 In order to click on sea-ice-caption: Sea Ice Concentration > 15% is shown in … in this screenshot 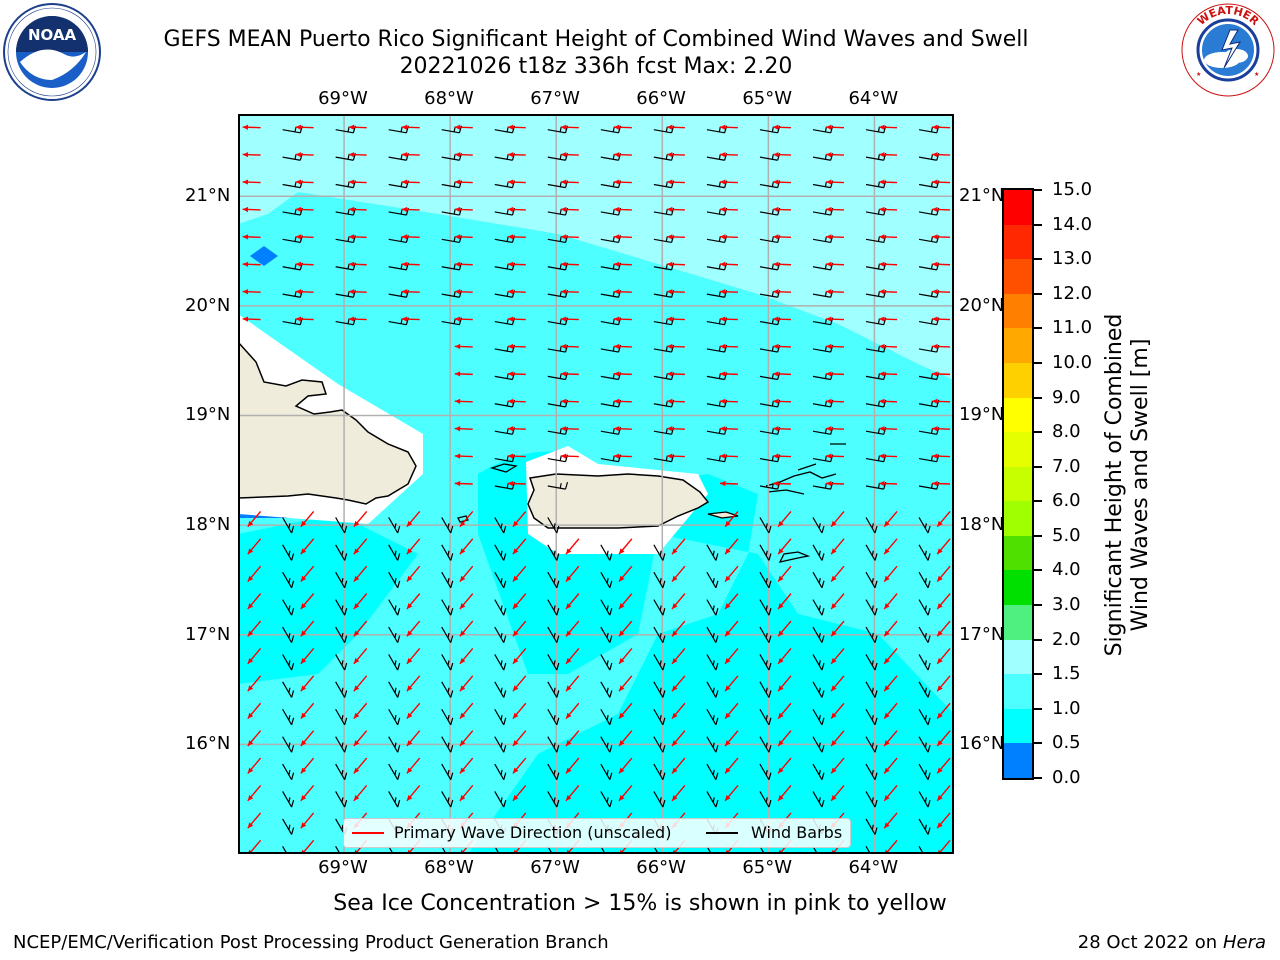, I will do `click(640, 903)`.